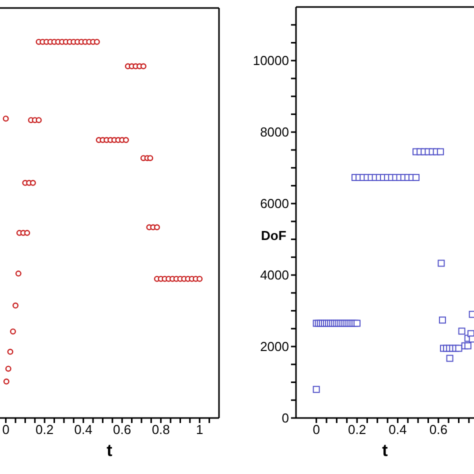  I want to click on y-tick-label: 8000, so click(274, 132).